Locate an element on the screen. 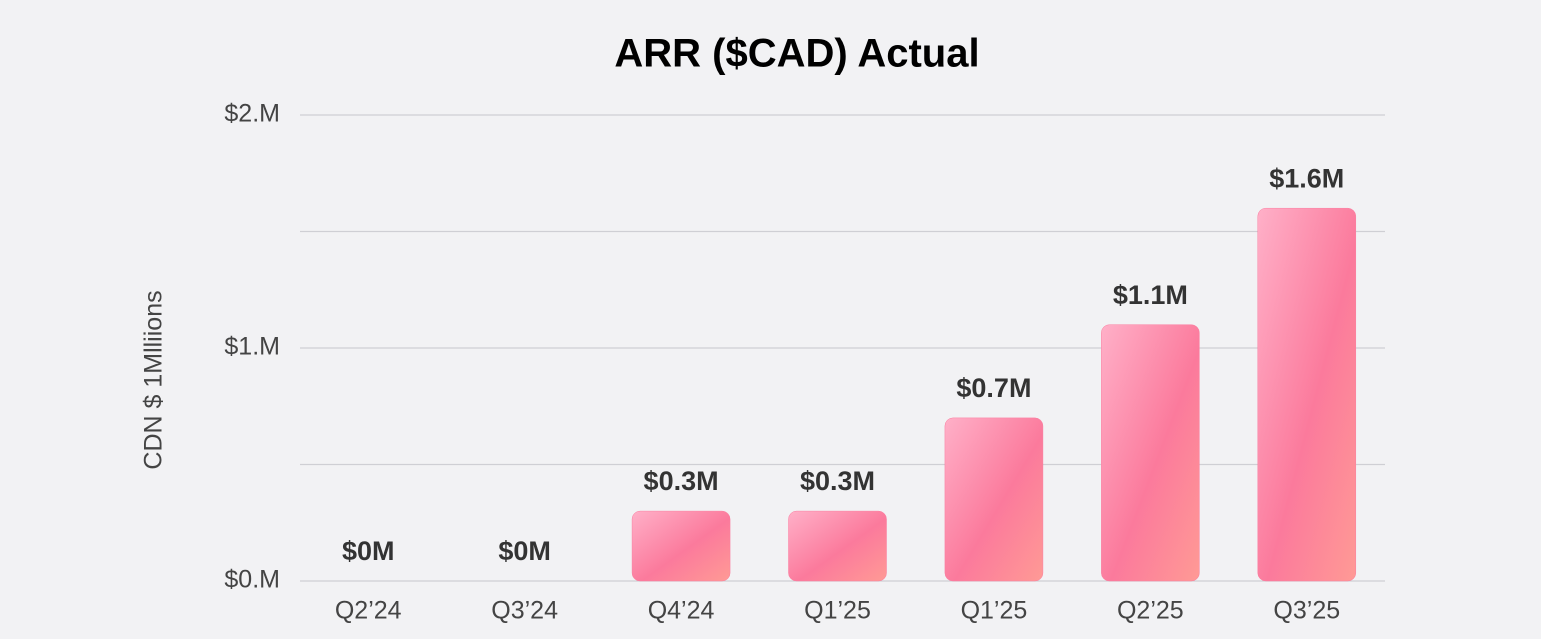 This screenshot has height=639, width=1541. value-label: $1.6M is located at coordinates (1306, 178).